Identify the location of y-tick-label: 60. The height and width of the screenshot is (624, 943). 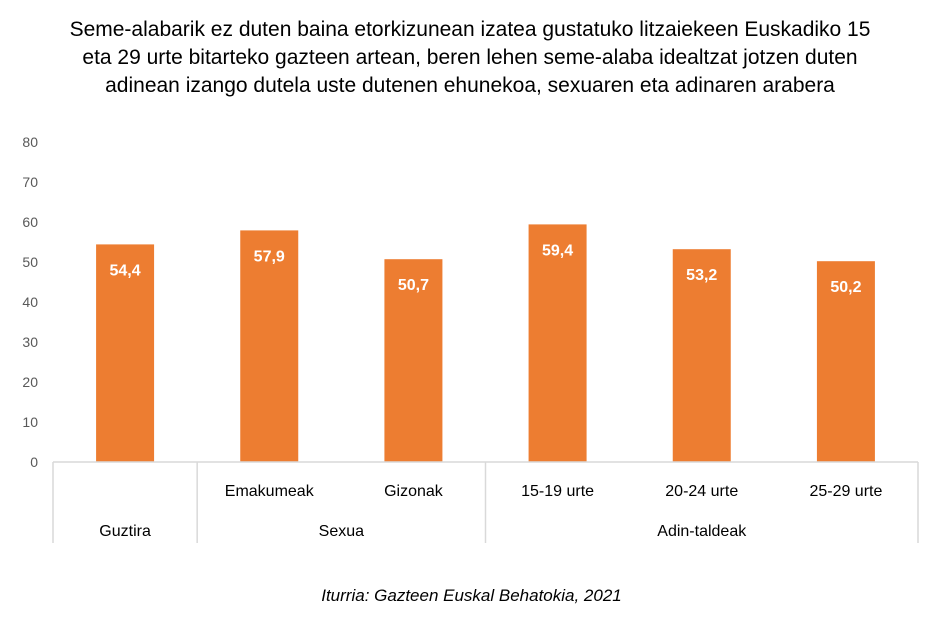
(30, 222).